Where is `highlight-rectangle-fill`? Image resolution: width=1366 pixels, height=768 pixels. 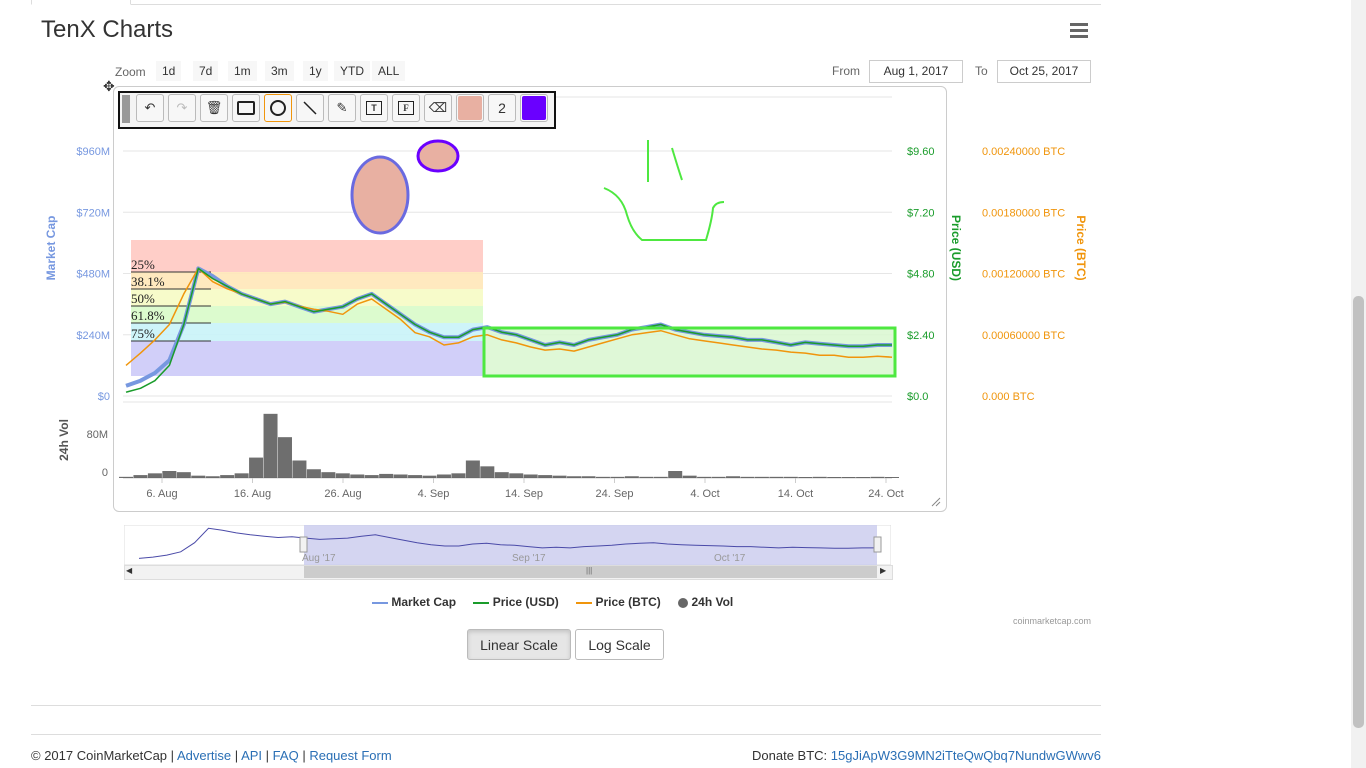 highlight-rectangle-fill is located at coordinates (689, 352).